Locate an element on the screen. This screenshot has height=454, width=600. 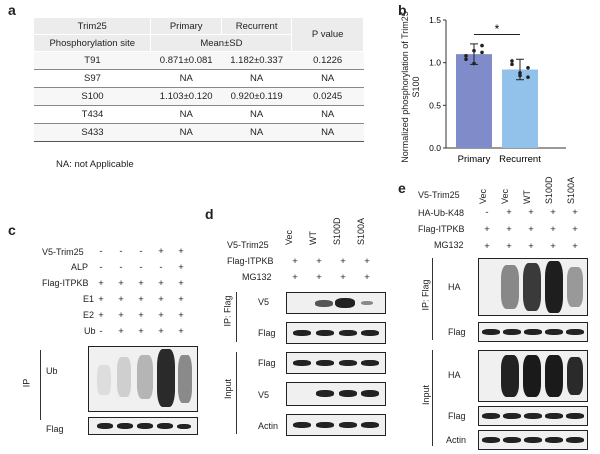
e-side-input: Input is located at coordinates (426, 395).